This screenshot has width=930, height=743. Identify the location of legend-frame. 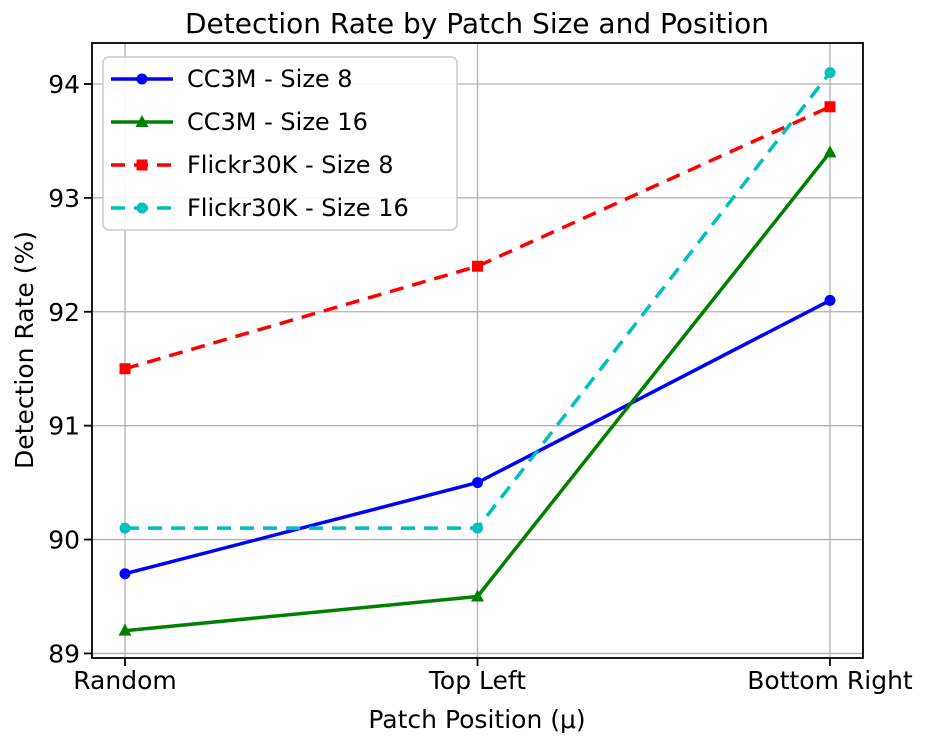
(280, 143).